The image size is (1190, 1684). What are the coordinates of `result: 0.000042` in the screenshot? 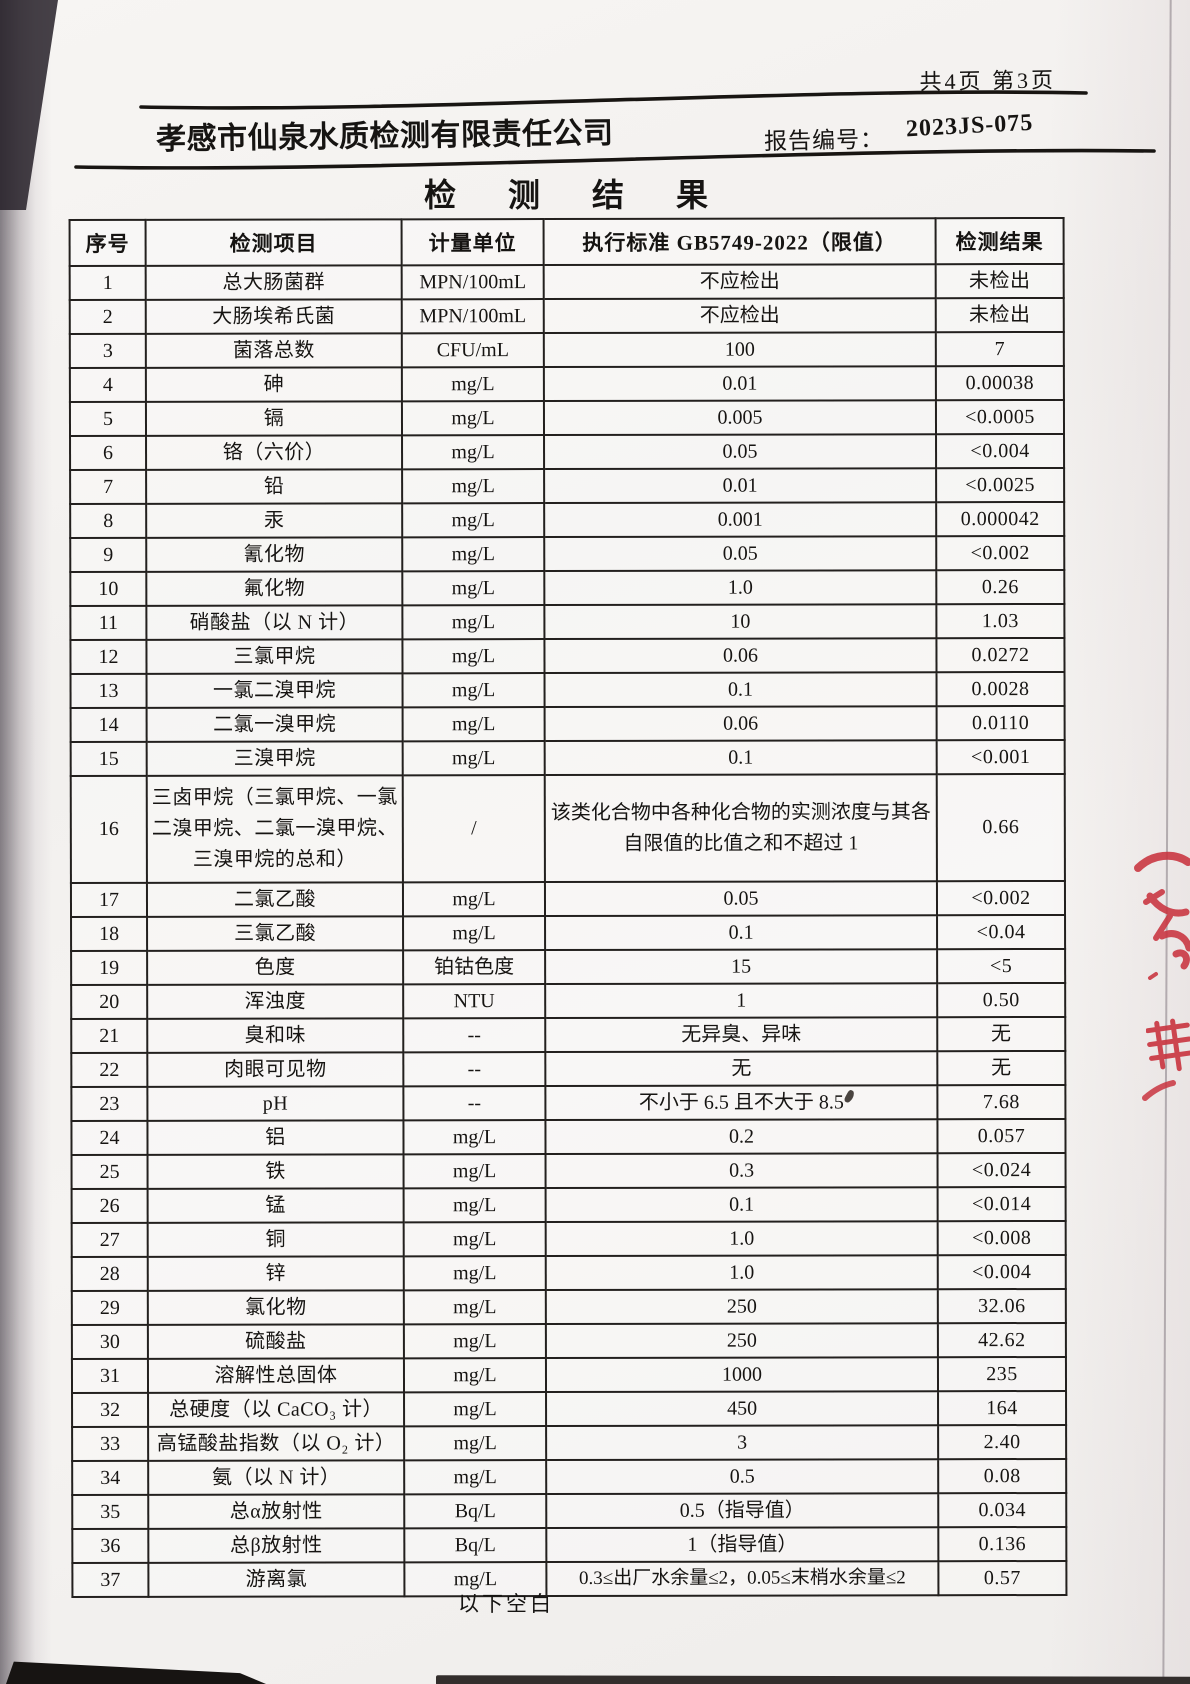 It's located at (1000, 519).